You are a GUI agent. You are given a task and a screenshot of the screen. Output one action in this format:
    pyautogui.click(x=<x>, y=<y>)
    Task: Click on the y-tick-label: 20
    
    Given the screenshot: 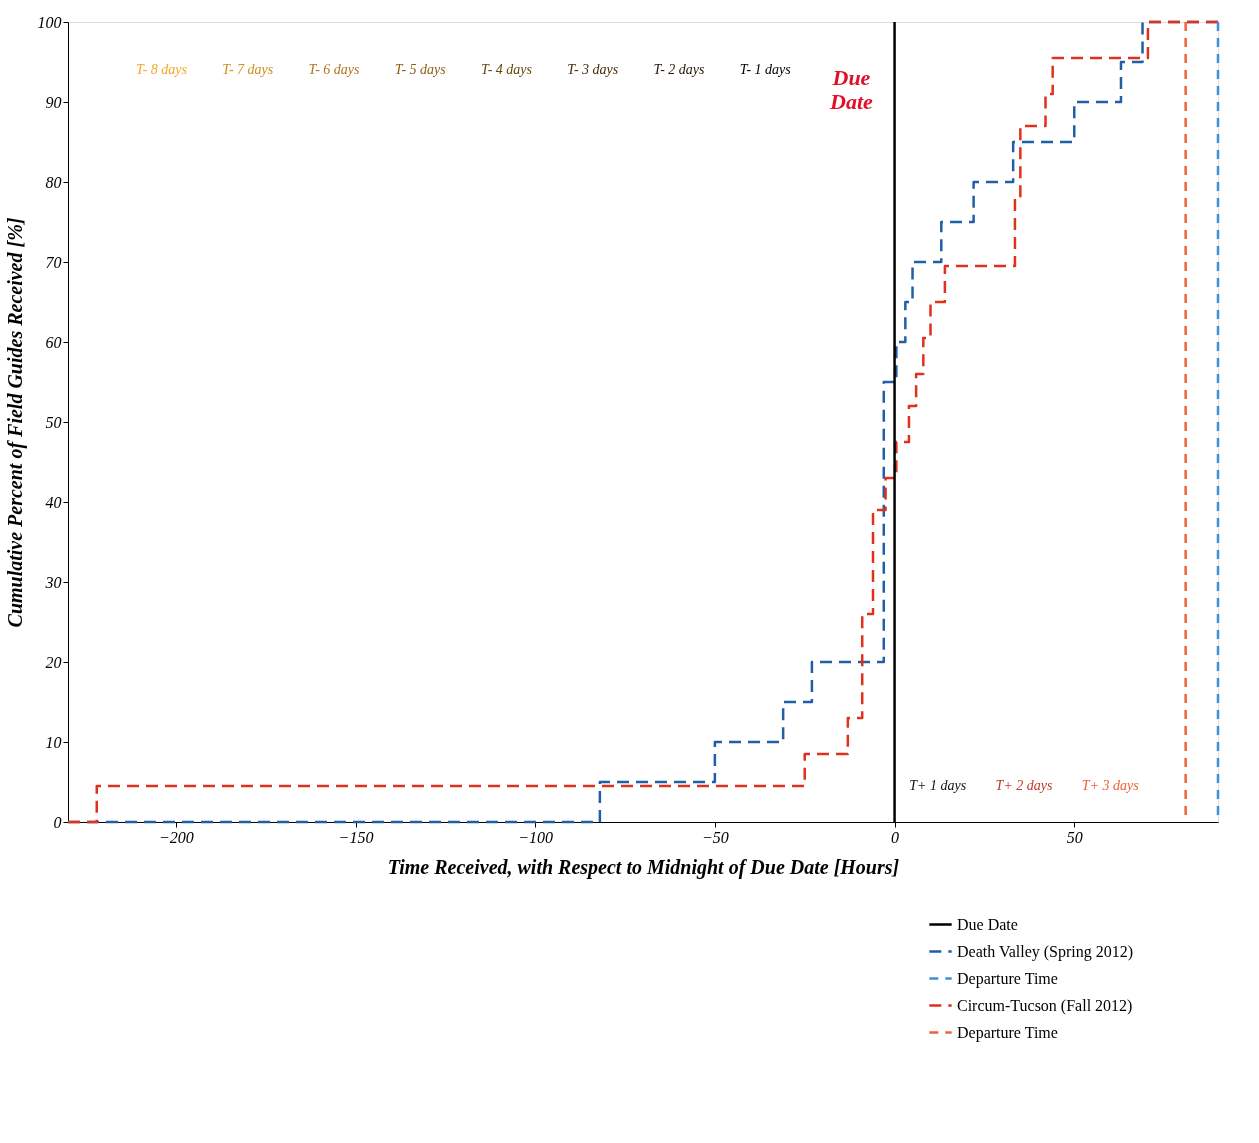 What is the action you would take?
    pyautogui.click(x=53, y=662)
    